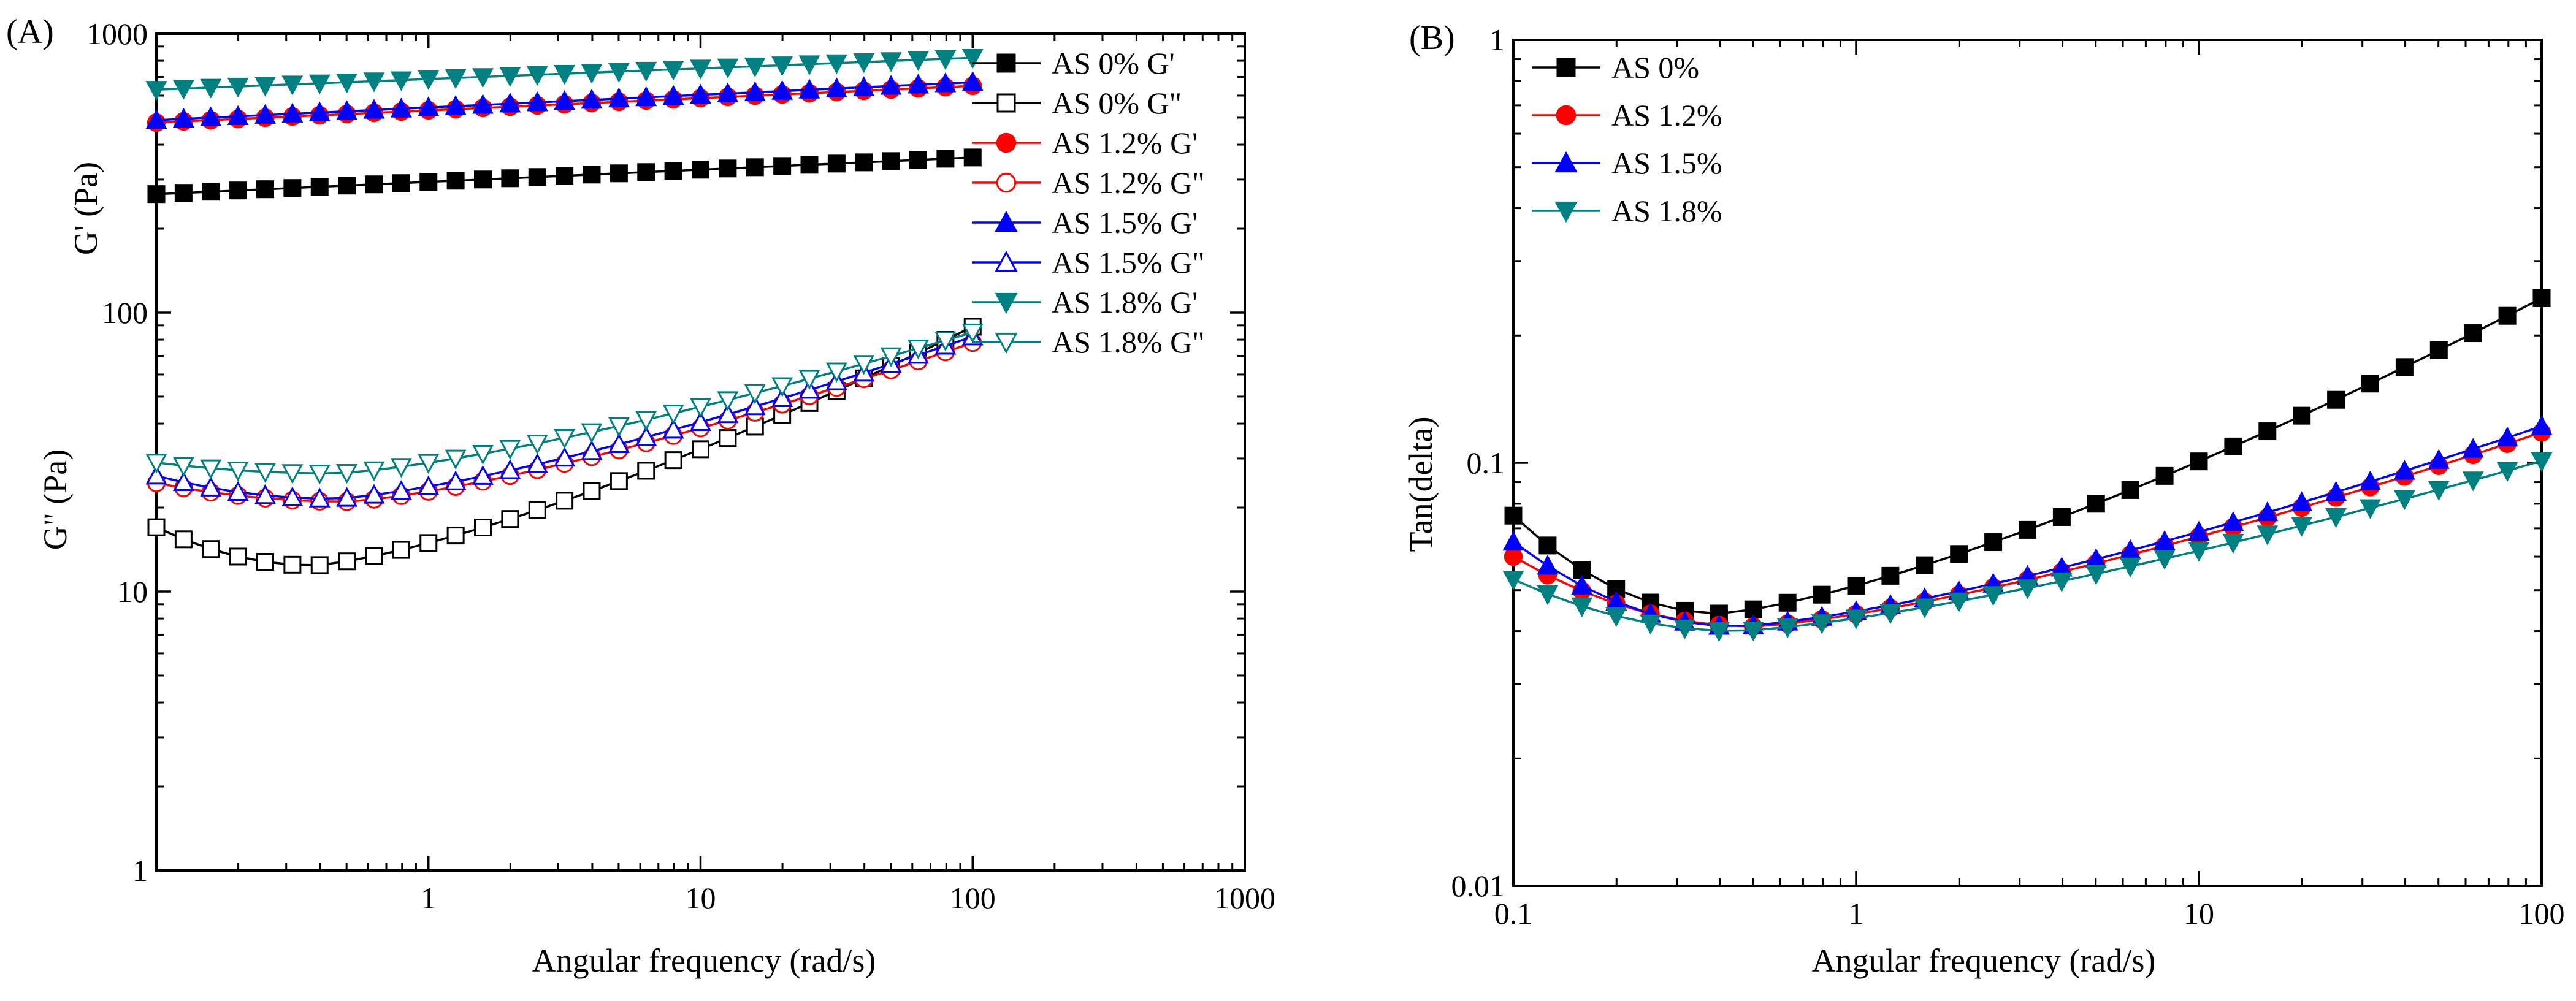  Describe the element at coordinates (1666, 115) in the screenshot. I see `panel-b-legend-label: AS 1.2%` at that location.